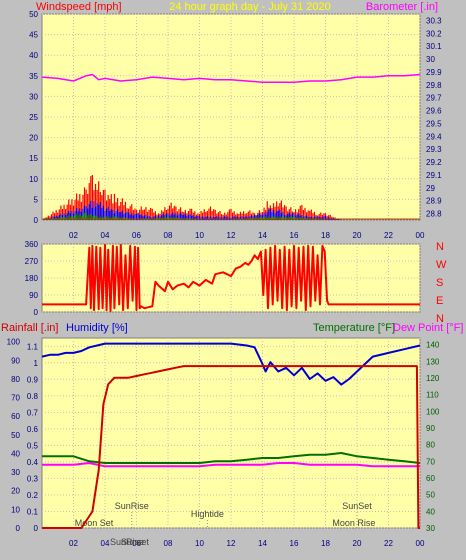 The height and width of the screenshot is (560, 466). I want to click on humidity-tick-label: 90, so click(15, 360).